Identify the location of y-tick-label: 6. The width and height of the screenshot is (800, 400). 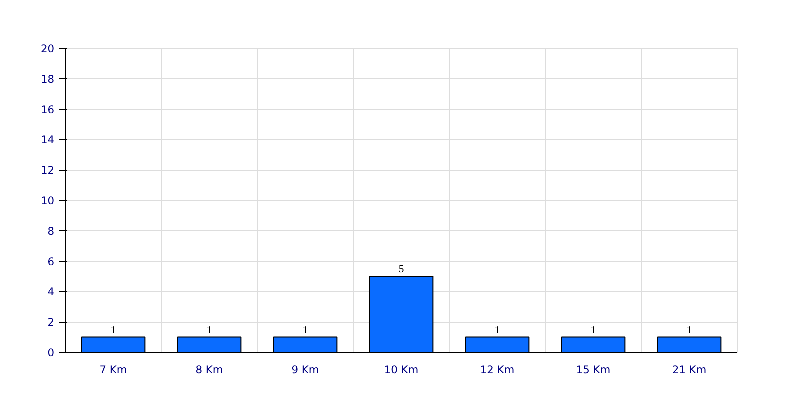
(51, 261).